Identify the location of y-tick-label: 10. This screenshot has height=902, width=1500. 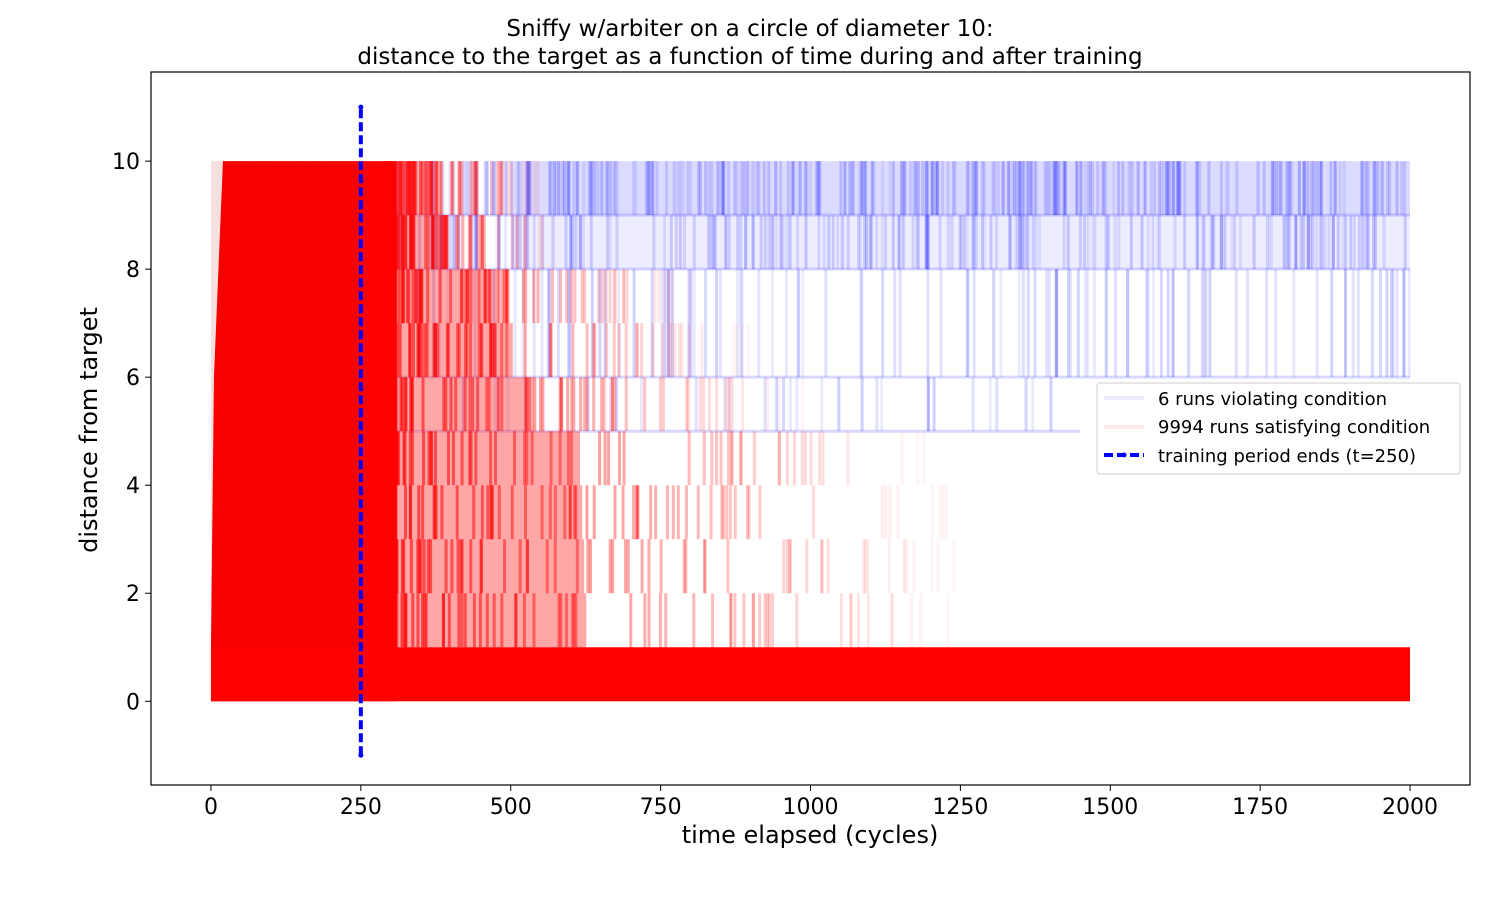
(126, 162).